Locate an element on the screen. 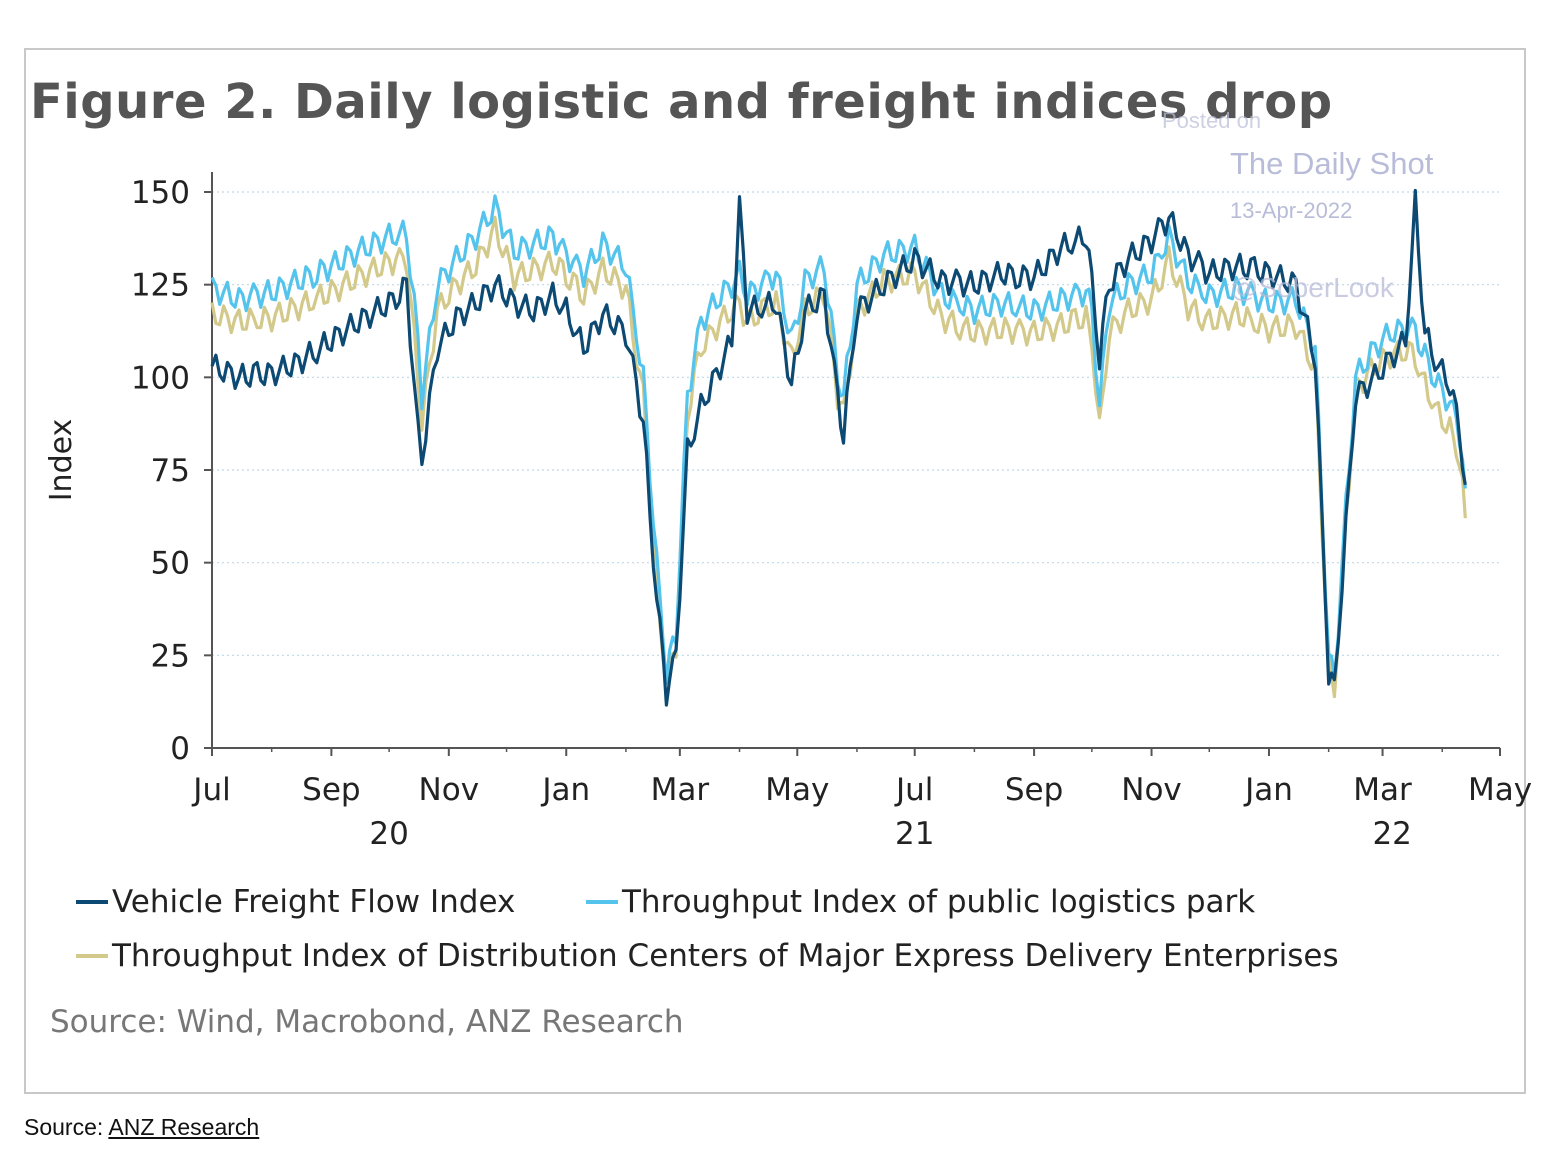 This screenshot has width=1548, height=1172. x-tick-label-1: Sep is located at coordinates (331, 790).